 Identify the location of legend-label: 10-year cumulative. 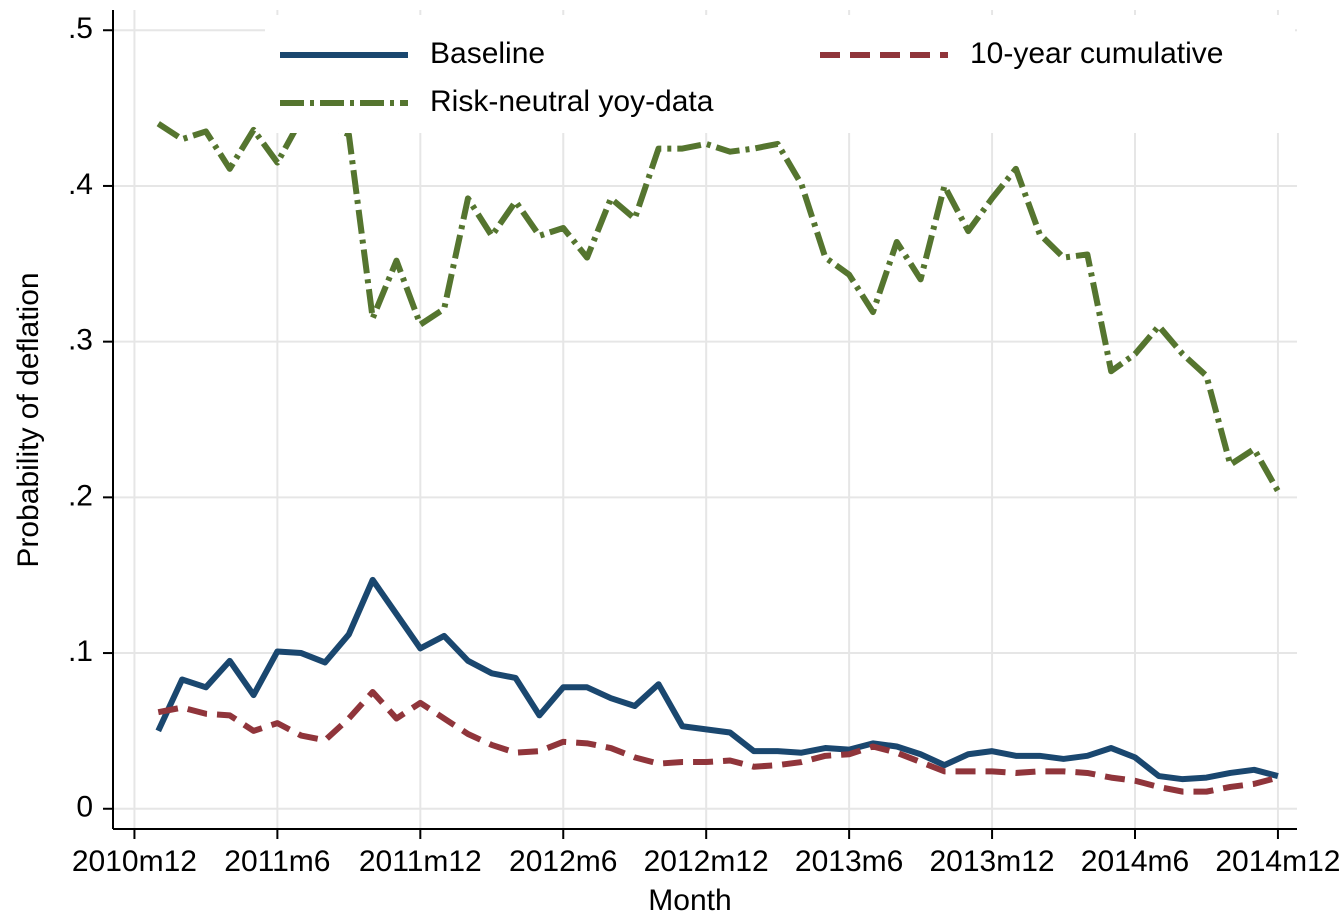
(1096, 53).